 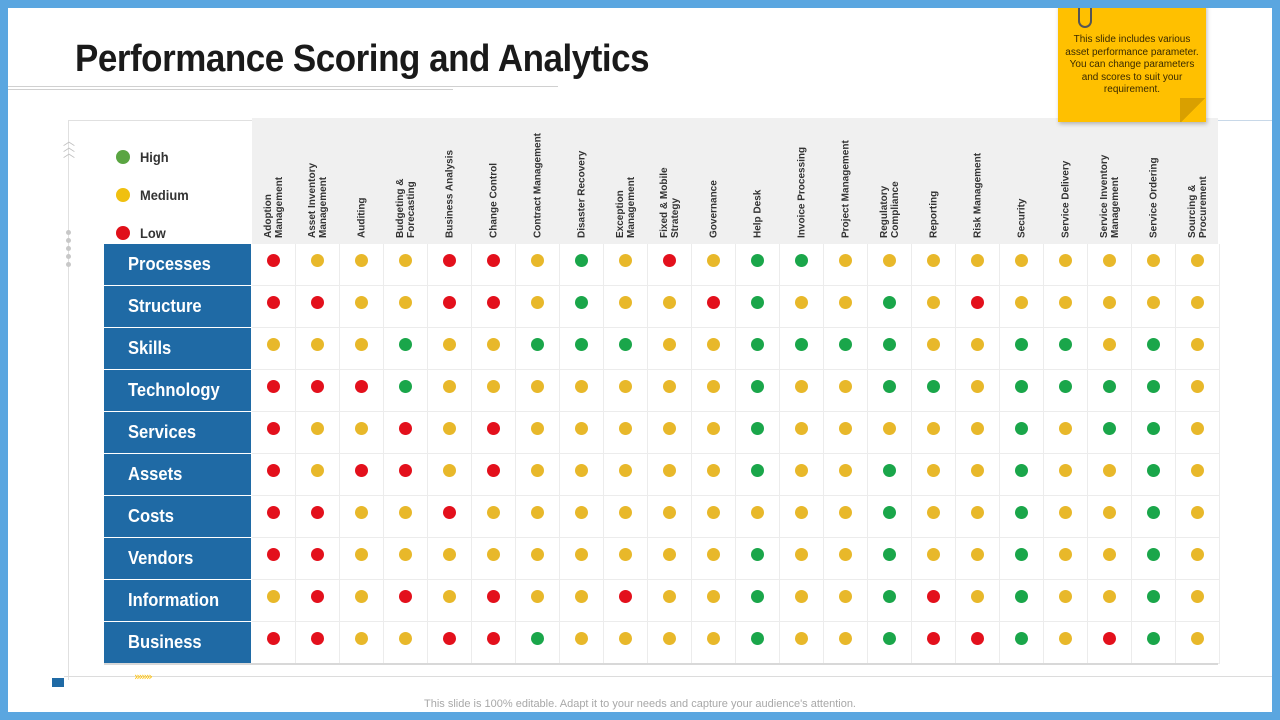 I want to click on column-header: Adoption Management, so click(x=274, y=181).